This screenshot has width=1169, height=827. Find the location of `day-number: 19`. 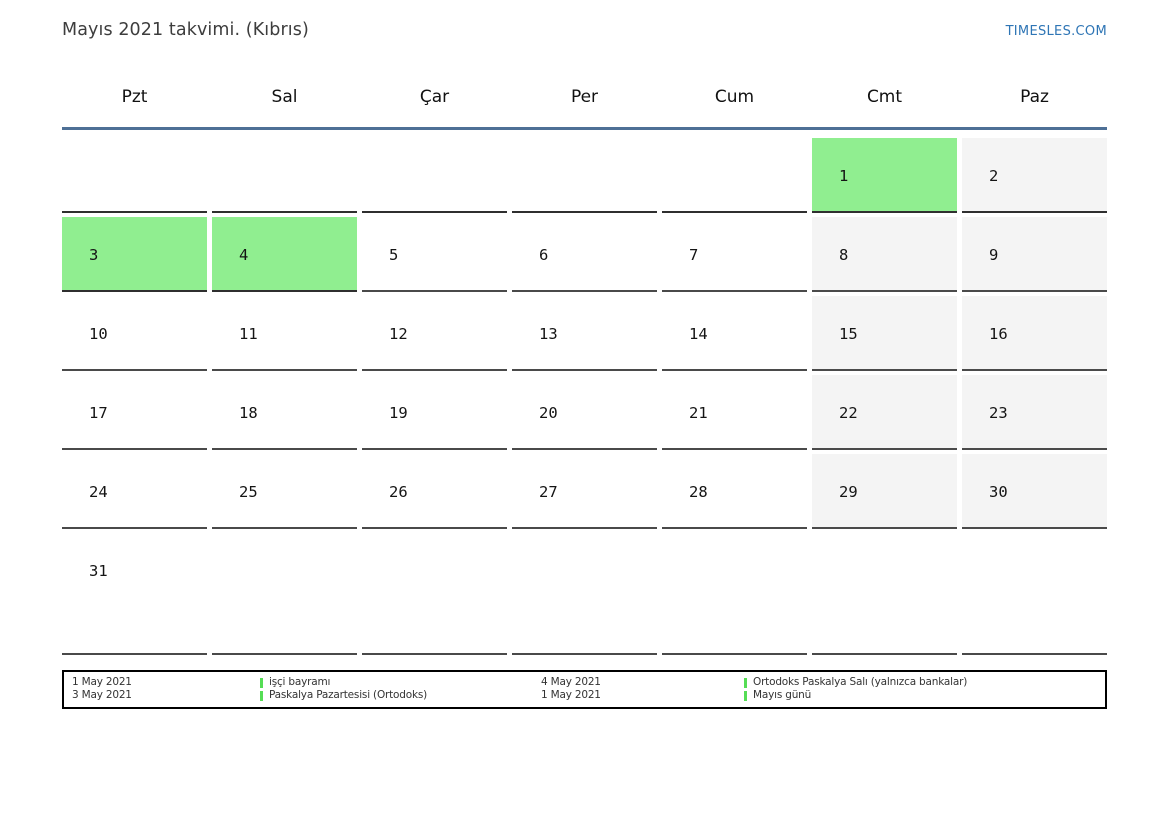

day-number: 19 is located at coordinates (398, 413).